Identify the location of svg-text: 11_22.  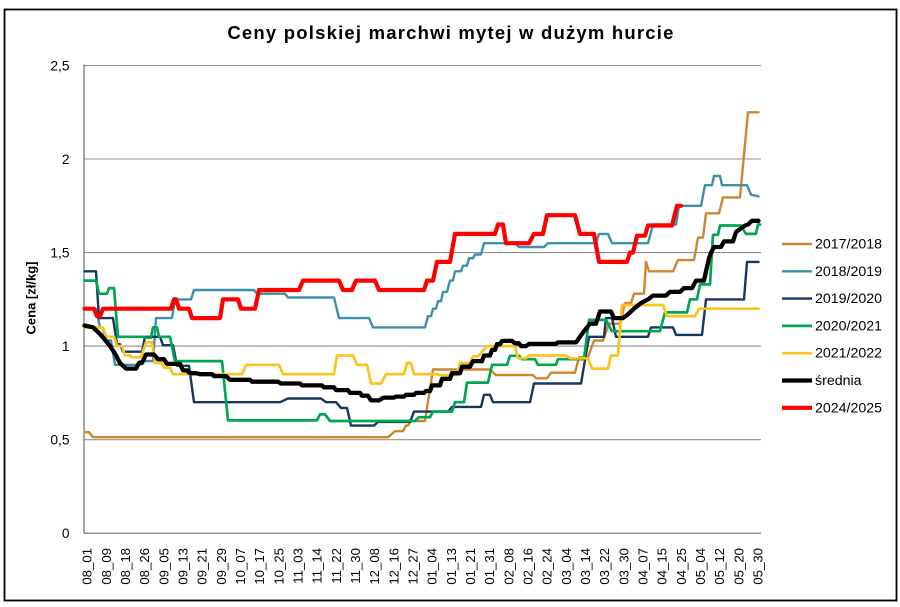
(336, 566).